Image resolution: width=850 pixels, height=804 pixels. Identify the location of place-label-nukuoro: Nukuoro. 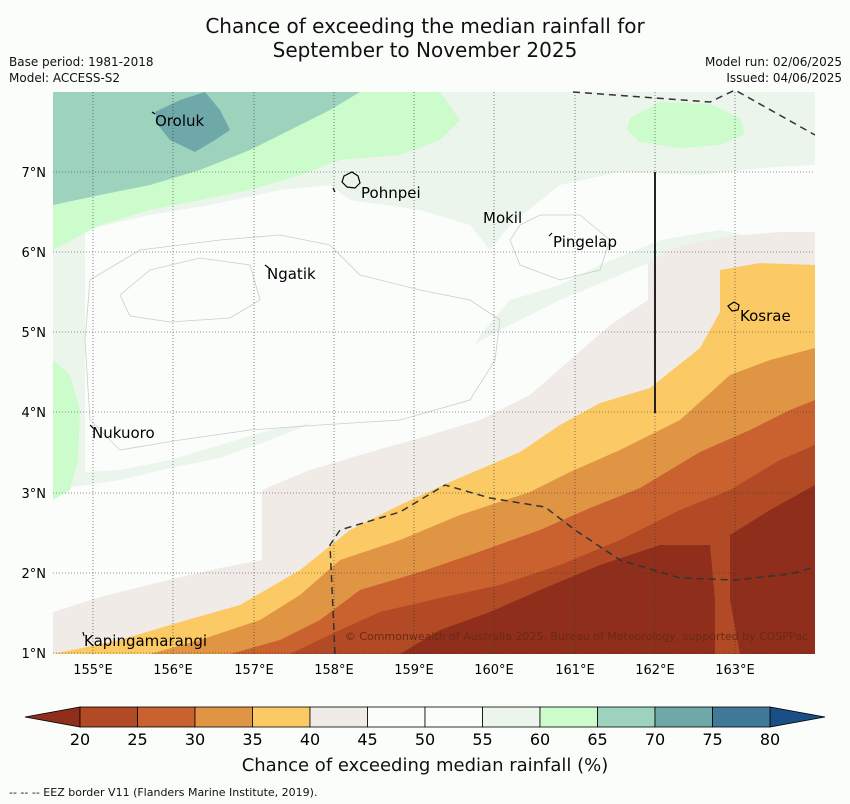
(123, 433).